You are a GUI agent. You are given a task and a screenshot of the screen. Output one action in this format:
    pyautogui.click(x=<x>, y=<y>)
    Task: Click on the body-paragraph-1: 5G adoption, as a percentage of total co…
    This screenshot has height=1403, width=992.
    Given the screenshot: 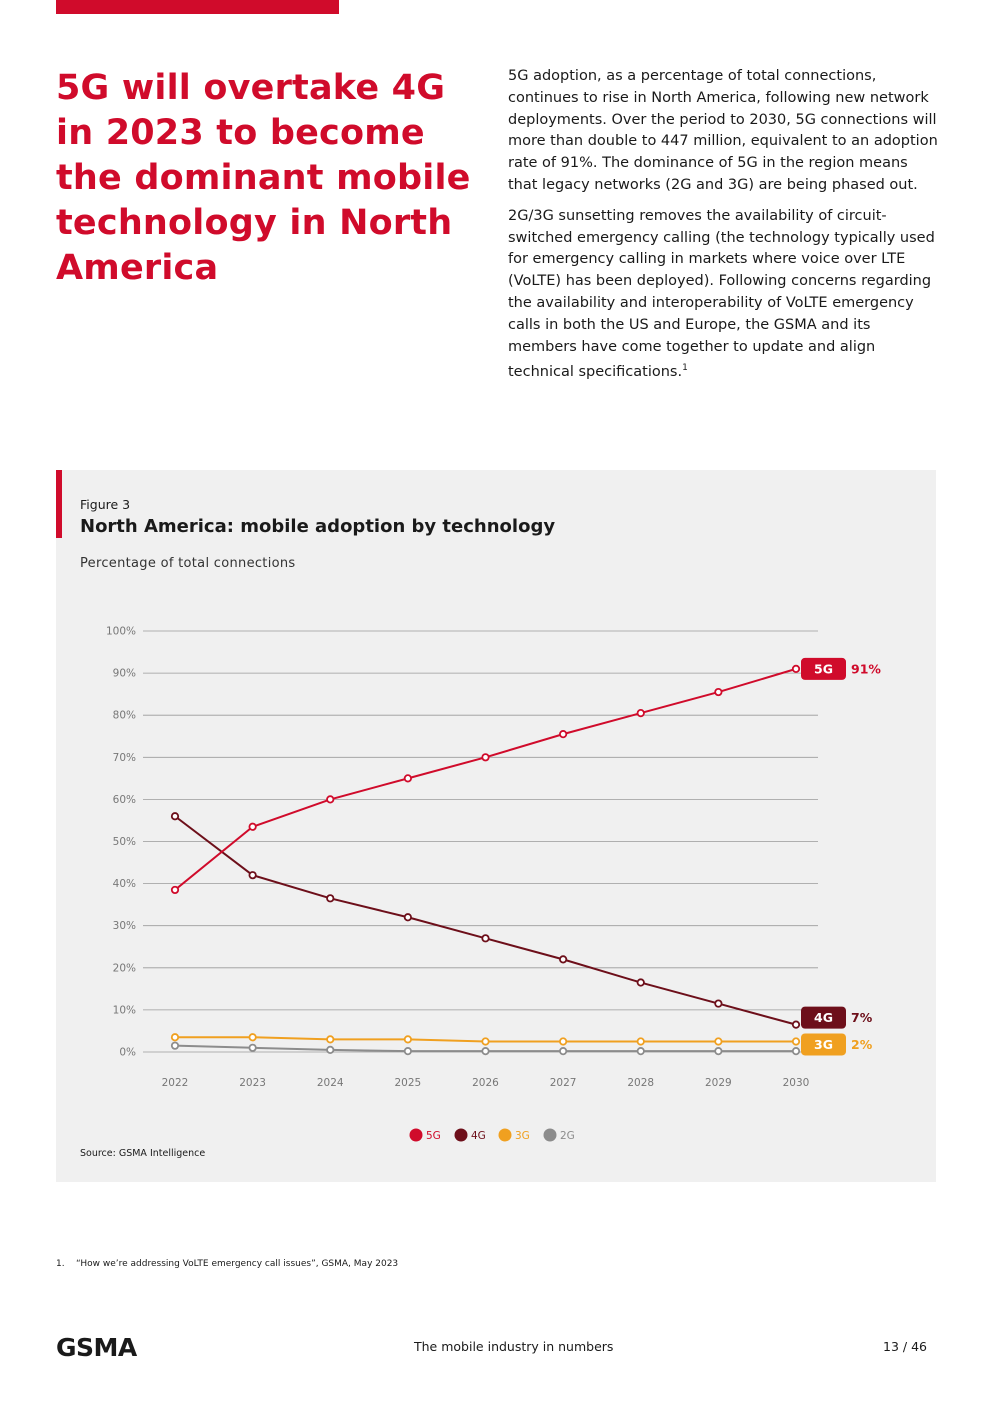 What is the action you would take?
    pyautogui.click(x=723, y=130)
    